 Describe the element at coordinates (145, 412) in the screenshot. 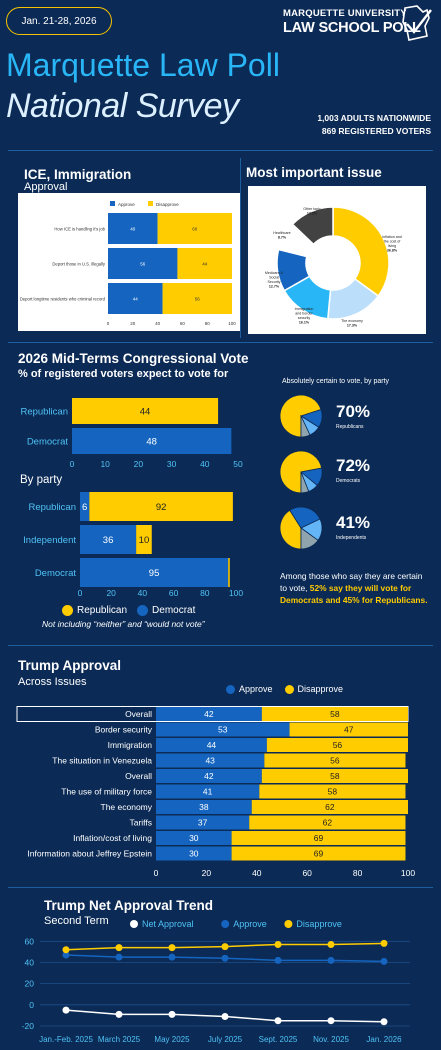

I see `midterm-bar-value: 44` at that location.